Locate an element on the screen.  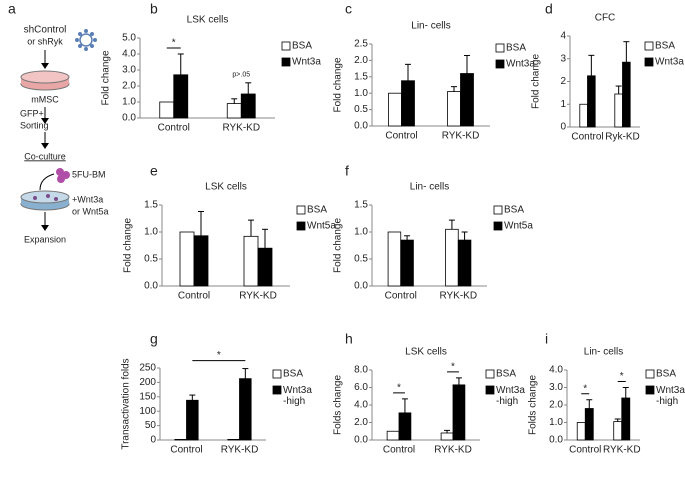
annotation: * is located at coordinates (399, 388).